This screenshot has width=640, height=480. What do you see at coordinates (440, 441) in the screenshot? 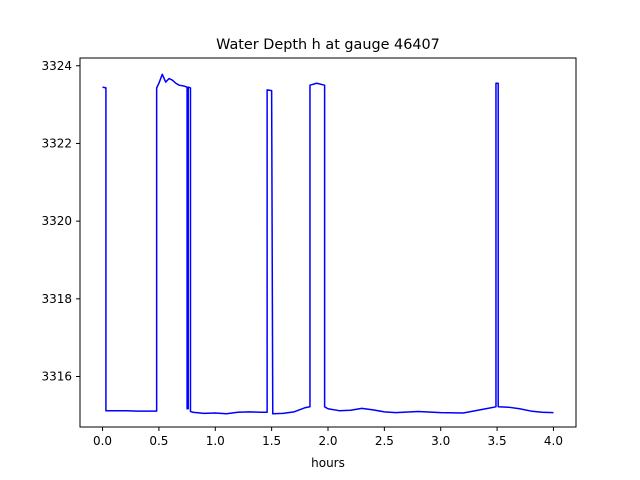
I see `x-tick-label: 3.0` at bounding box center [440, 441].